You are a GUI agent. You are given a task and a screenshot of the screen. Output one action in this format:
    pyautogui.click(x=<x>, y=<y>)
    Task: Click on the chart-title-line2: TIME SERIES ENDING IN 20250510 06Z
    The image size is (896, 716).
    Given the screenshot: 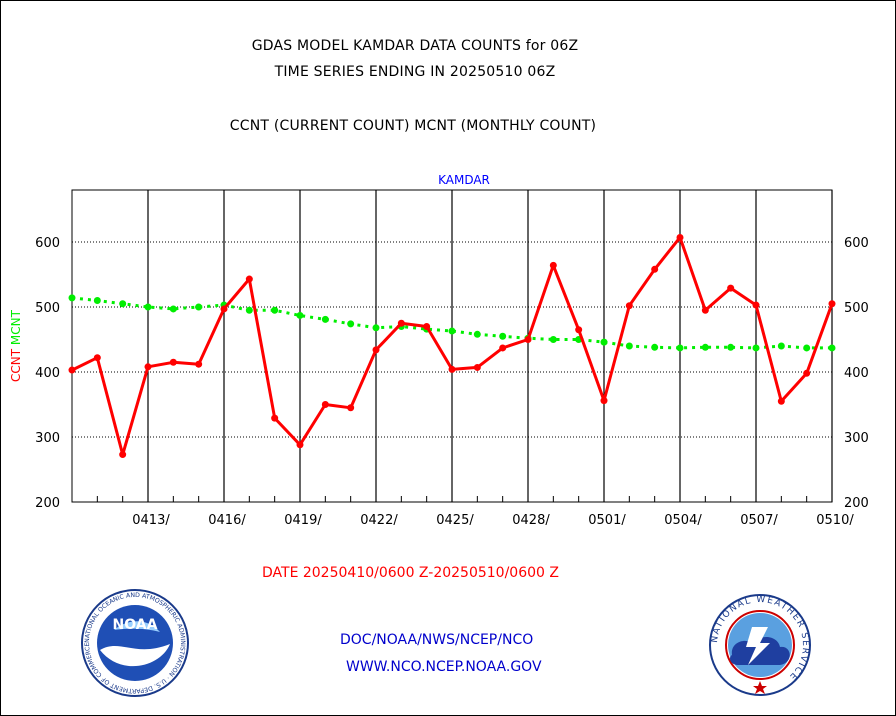 What is the action you would take?
    pyautogui.click(x=415, y=72)
    